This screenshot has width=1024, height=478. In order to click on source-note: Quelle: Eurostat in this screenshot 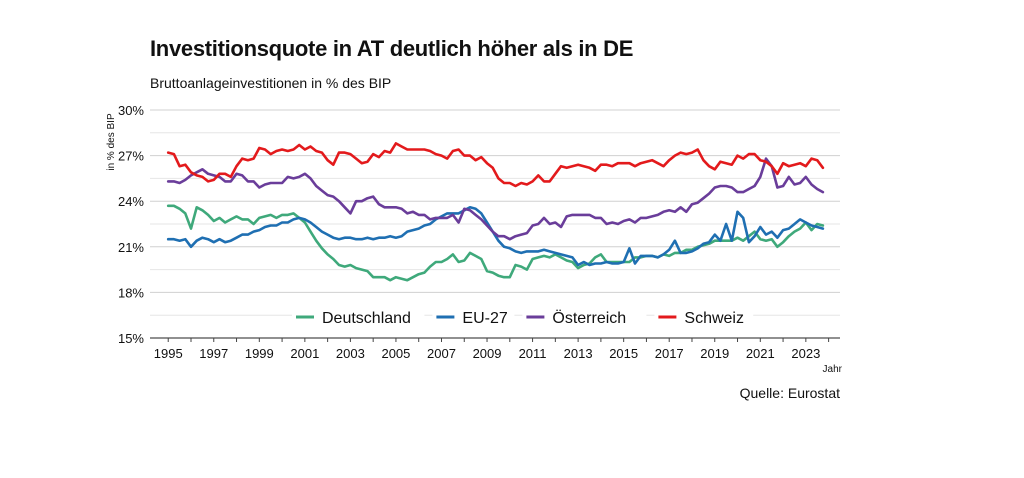, I will do `click(789, 393)`.